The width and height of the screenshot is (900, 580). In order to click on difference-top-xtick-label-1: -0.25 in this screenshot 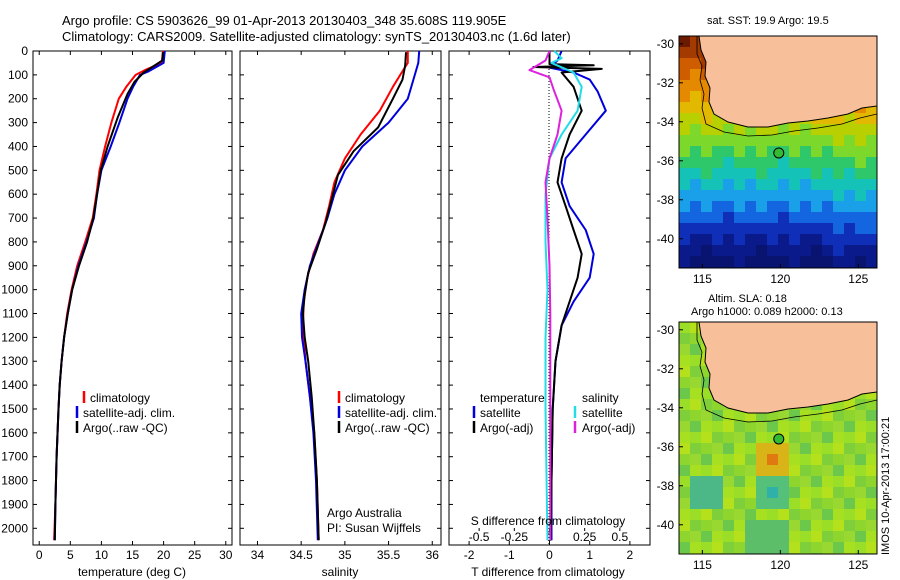, I will do `click(515, 537)`.